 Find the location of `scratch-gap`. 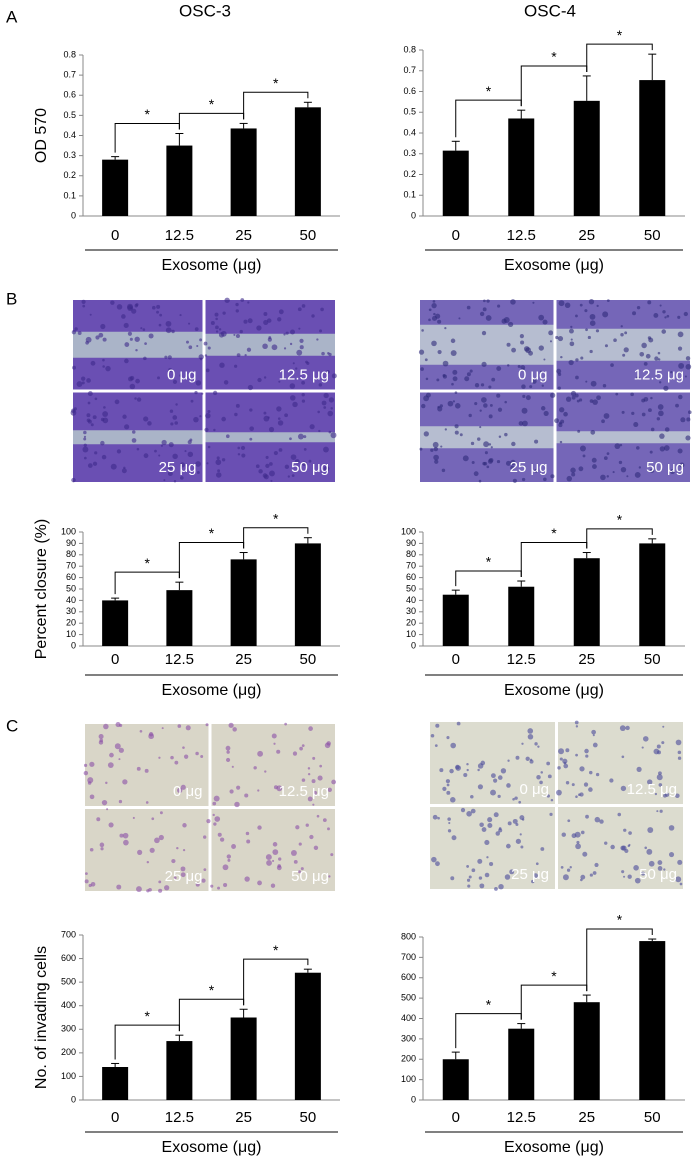

scratch-gap is located at coordinates (270, 437).